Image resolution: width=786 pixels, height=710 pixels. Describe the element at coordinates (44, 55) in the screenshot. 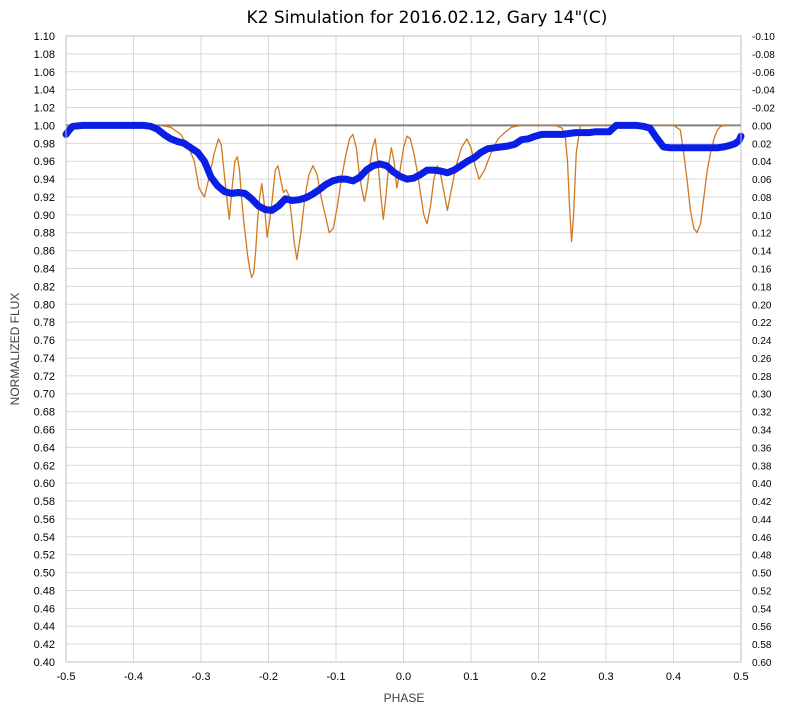

I see `y-tick-label: 1.08` at that location.